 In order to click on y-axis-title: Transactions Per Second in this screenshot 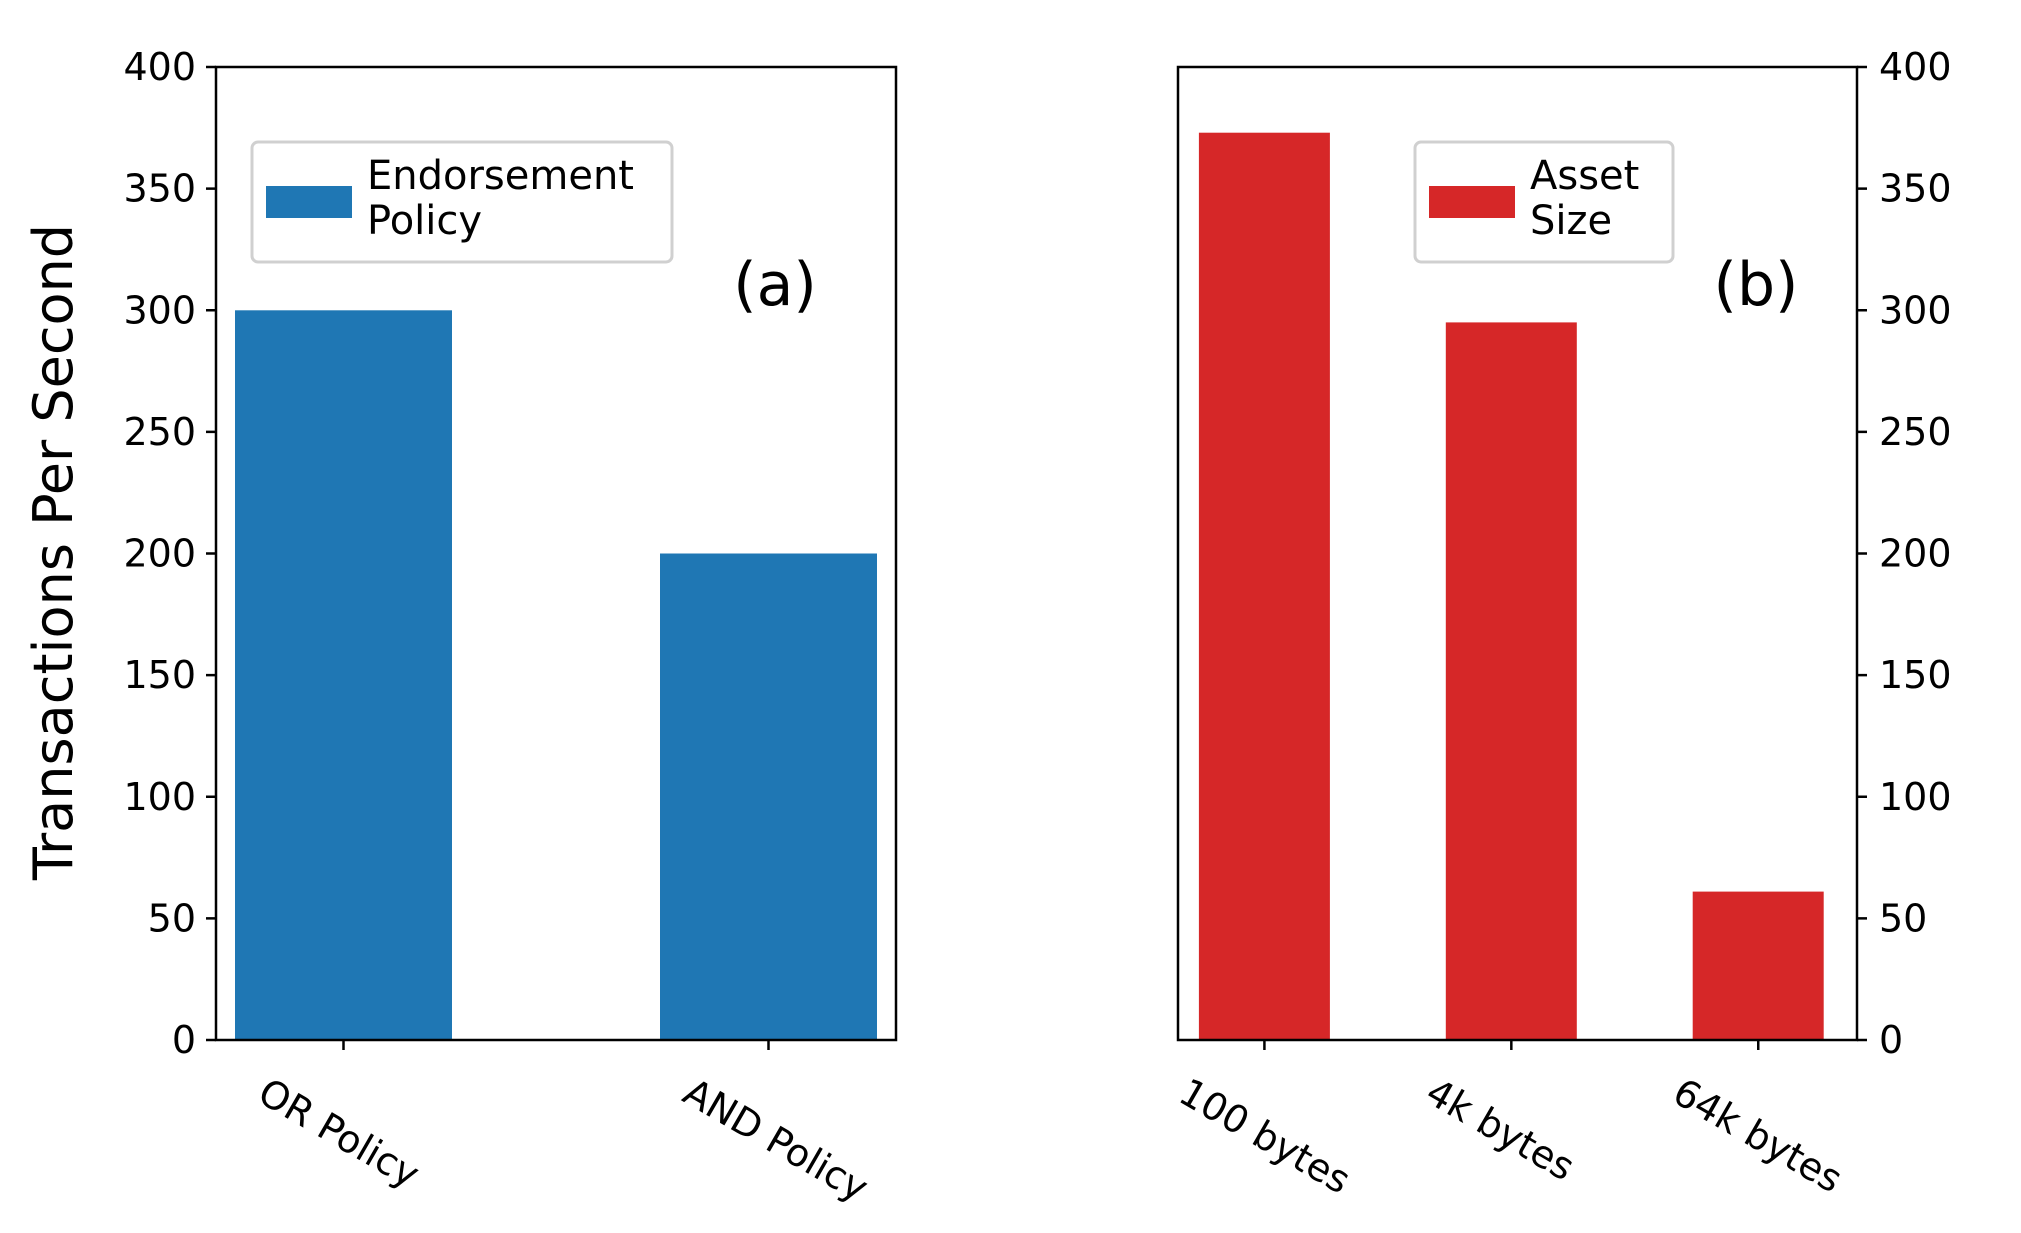, I will do `click(53, 552)`.